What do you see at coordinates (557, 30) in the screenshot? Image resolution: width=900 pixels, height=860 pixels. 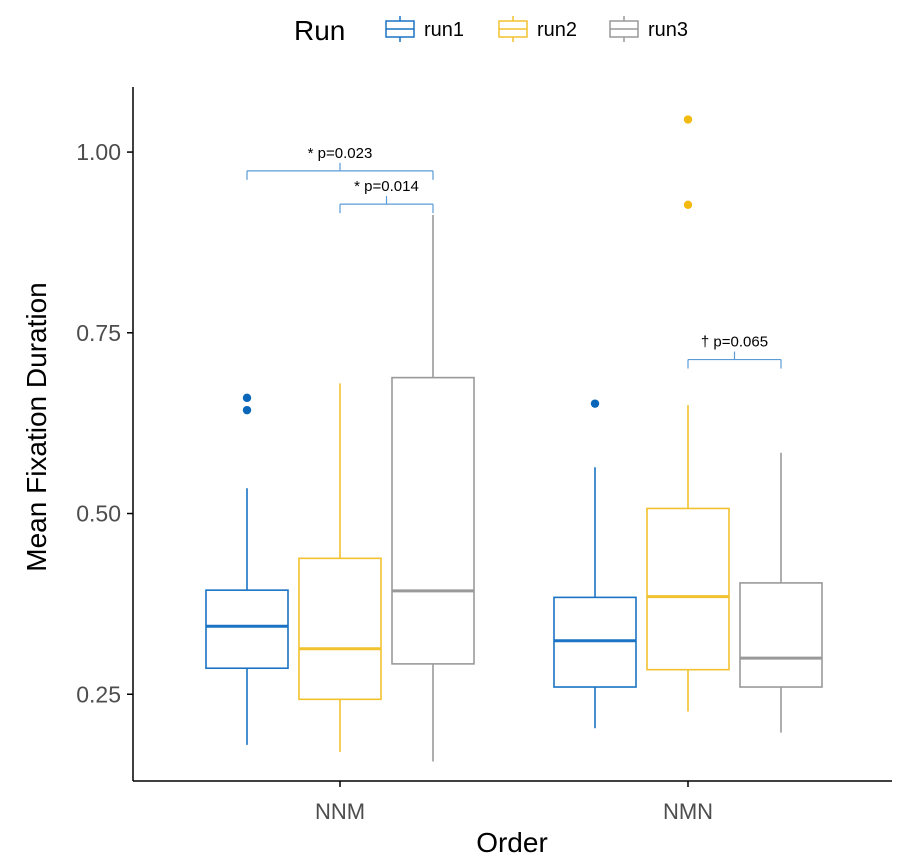 I see `legend-label: run2` at bounding box center [557, 30].